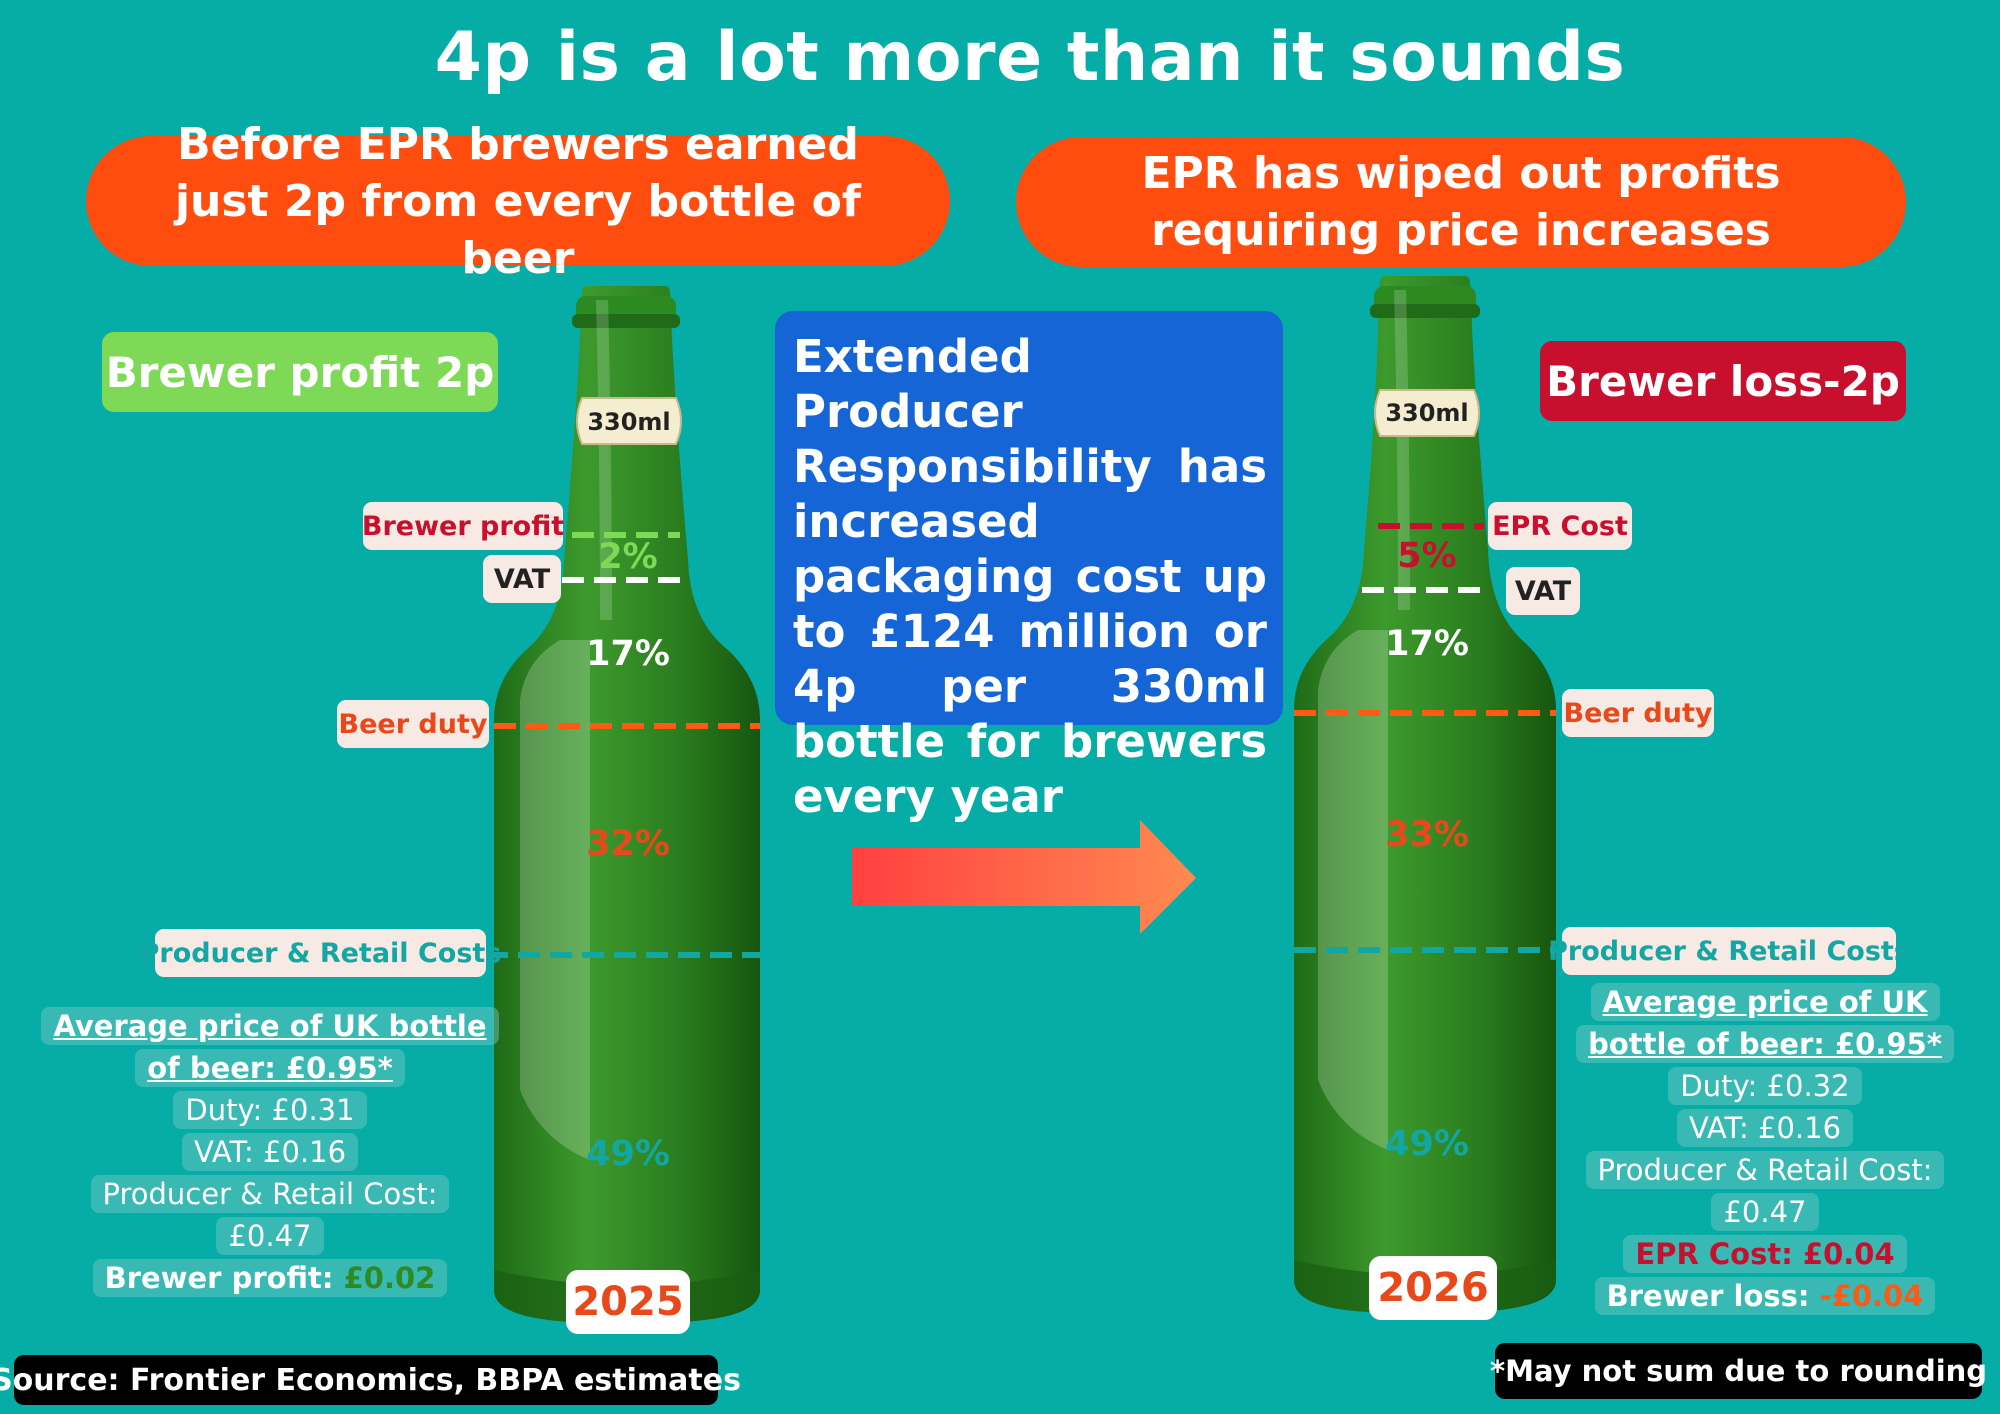 Image resolution: width=2000 pixels, height=1414 pixels. Describe the element at coordinates (627, 804) in the screenshot. I see `bottle-2025-body` at that location.